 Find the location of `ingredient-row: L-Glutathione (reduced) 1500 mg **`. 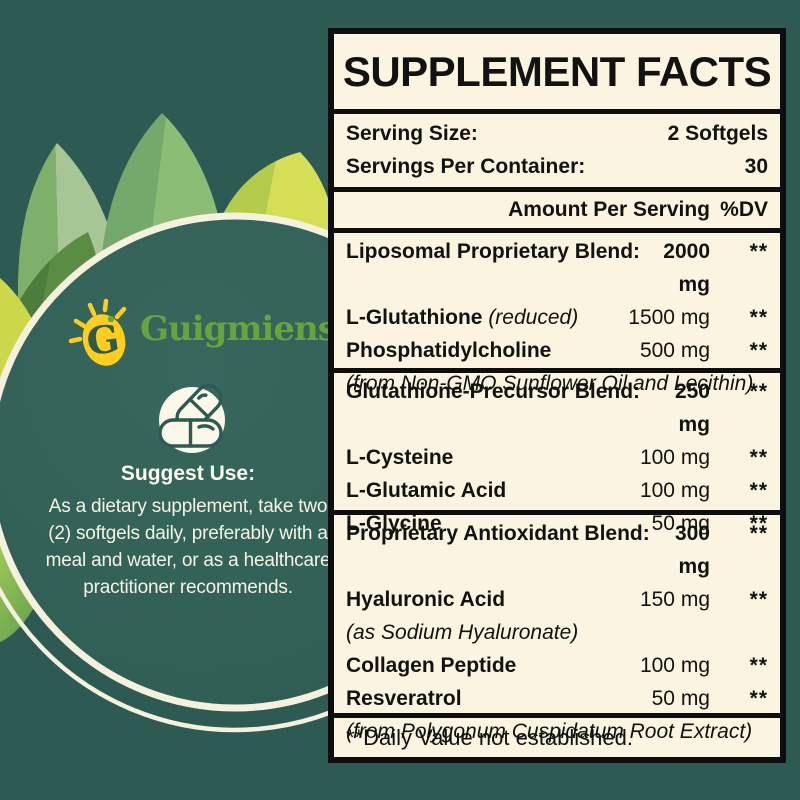

ingredient-row: L-Glutathione (reduced) 1500 mg ** is located at coordinates (557, 317).